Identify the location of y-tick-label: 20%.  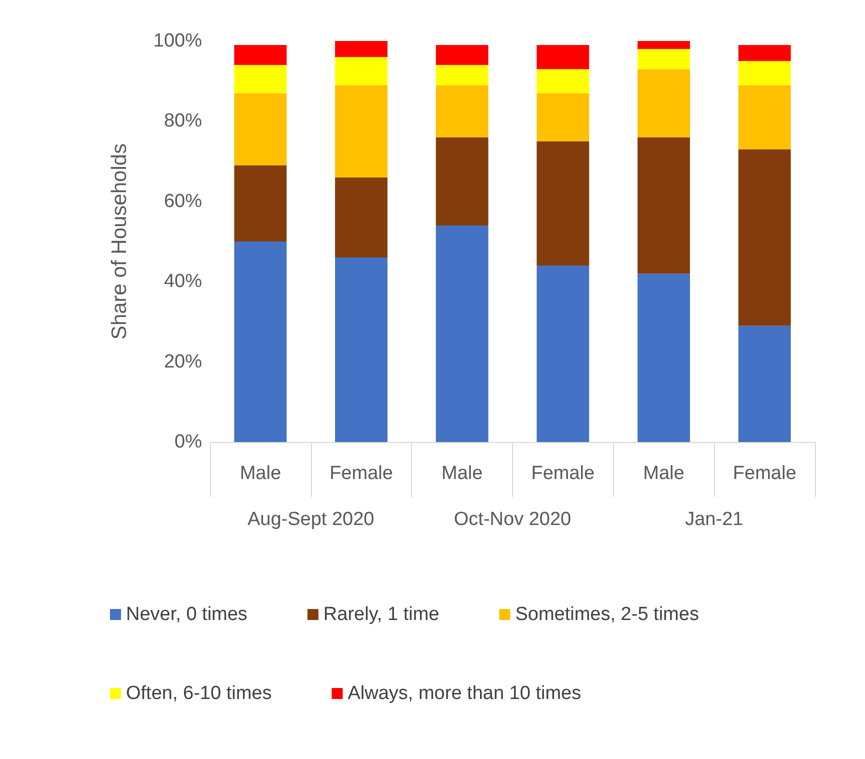
(183, 361).